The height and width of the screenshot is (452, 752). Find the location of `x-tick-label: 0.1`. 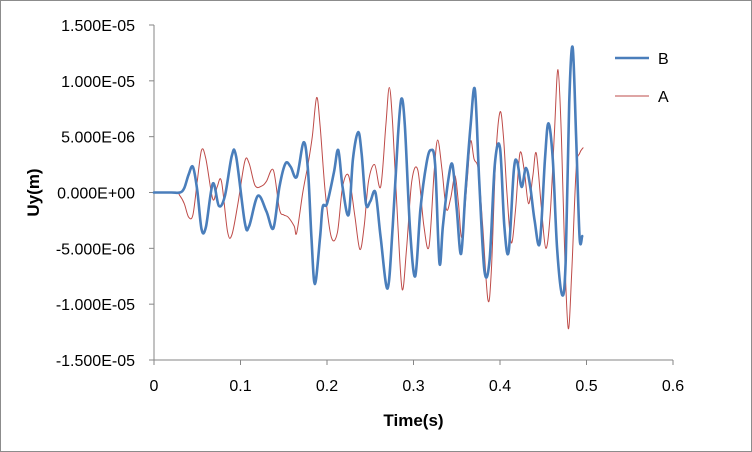

x-tick-label: 0.1 is located at coordinates (240, 386).